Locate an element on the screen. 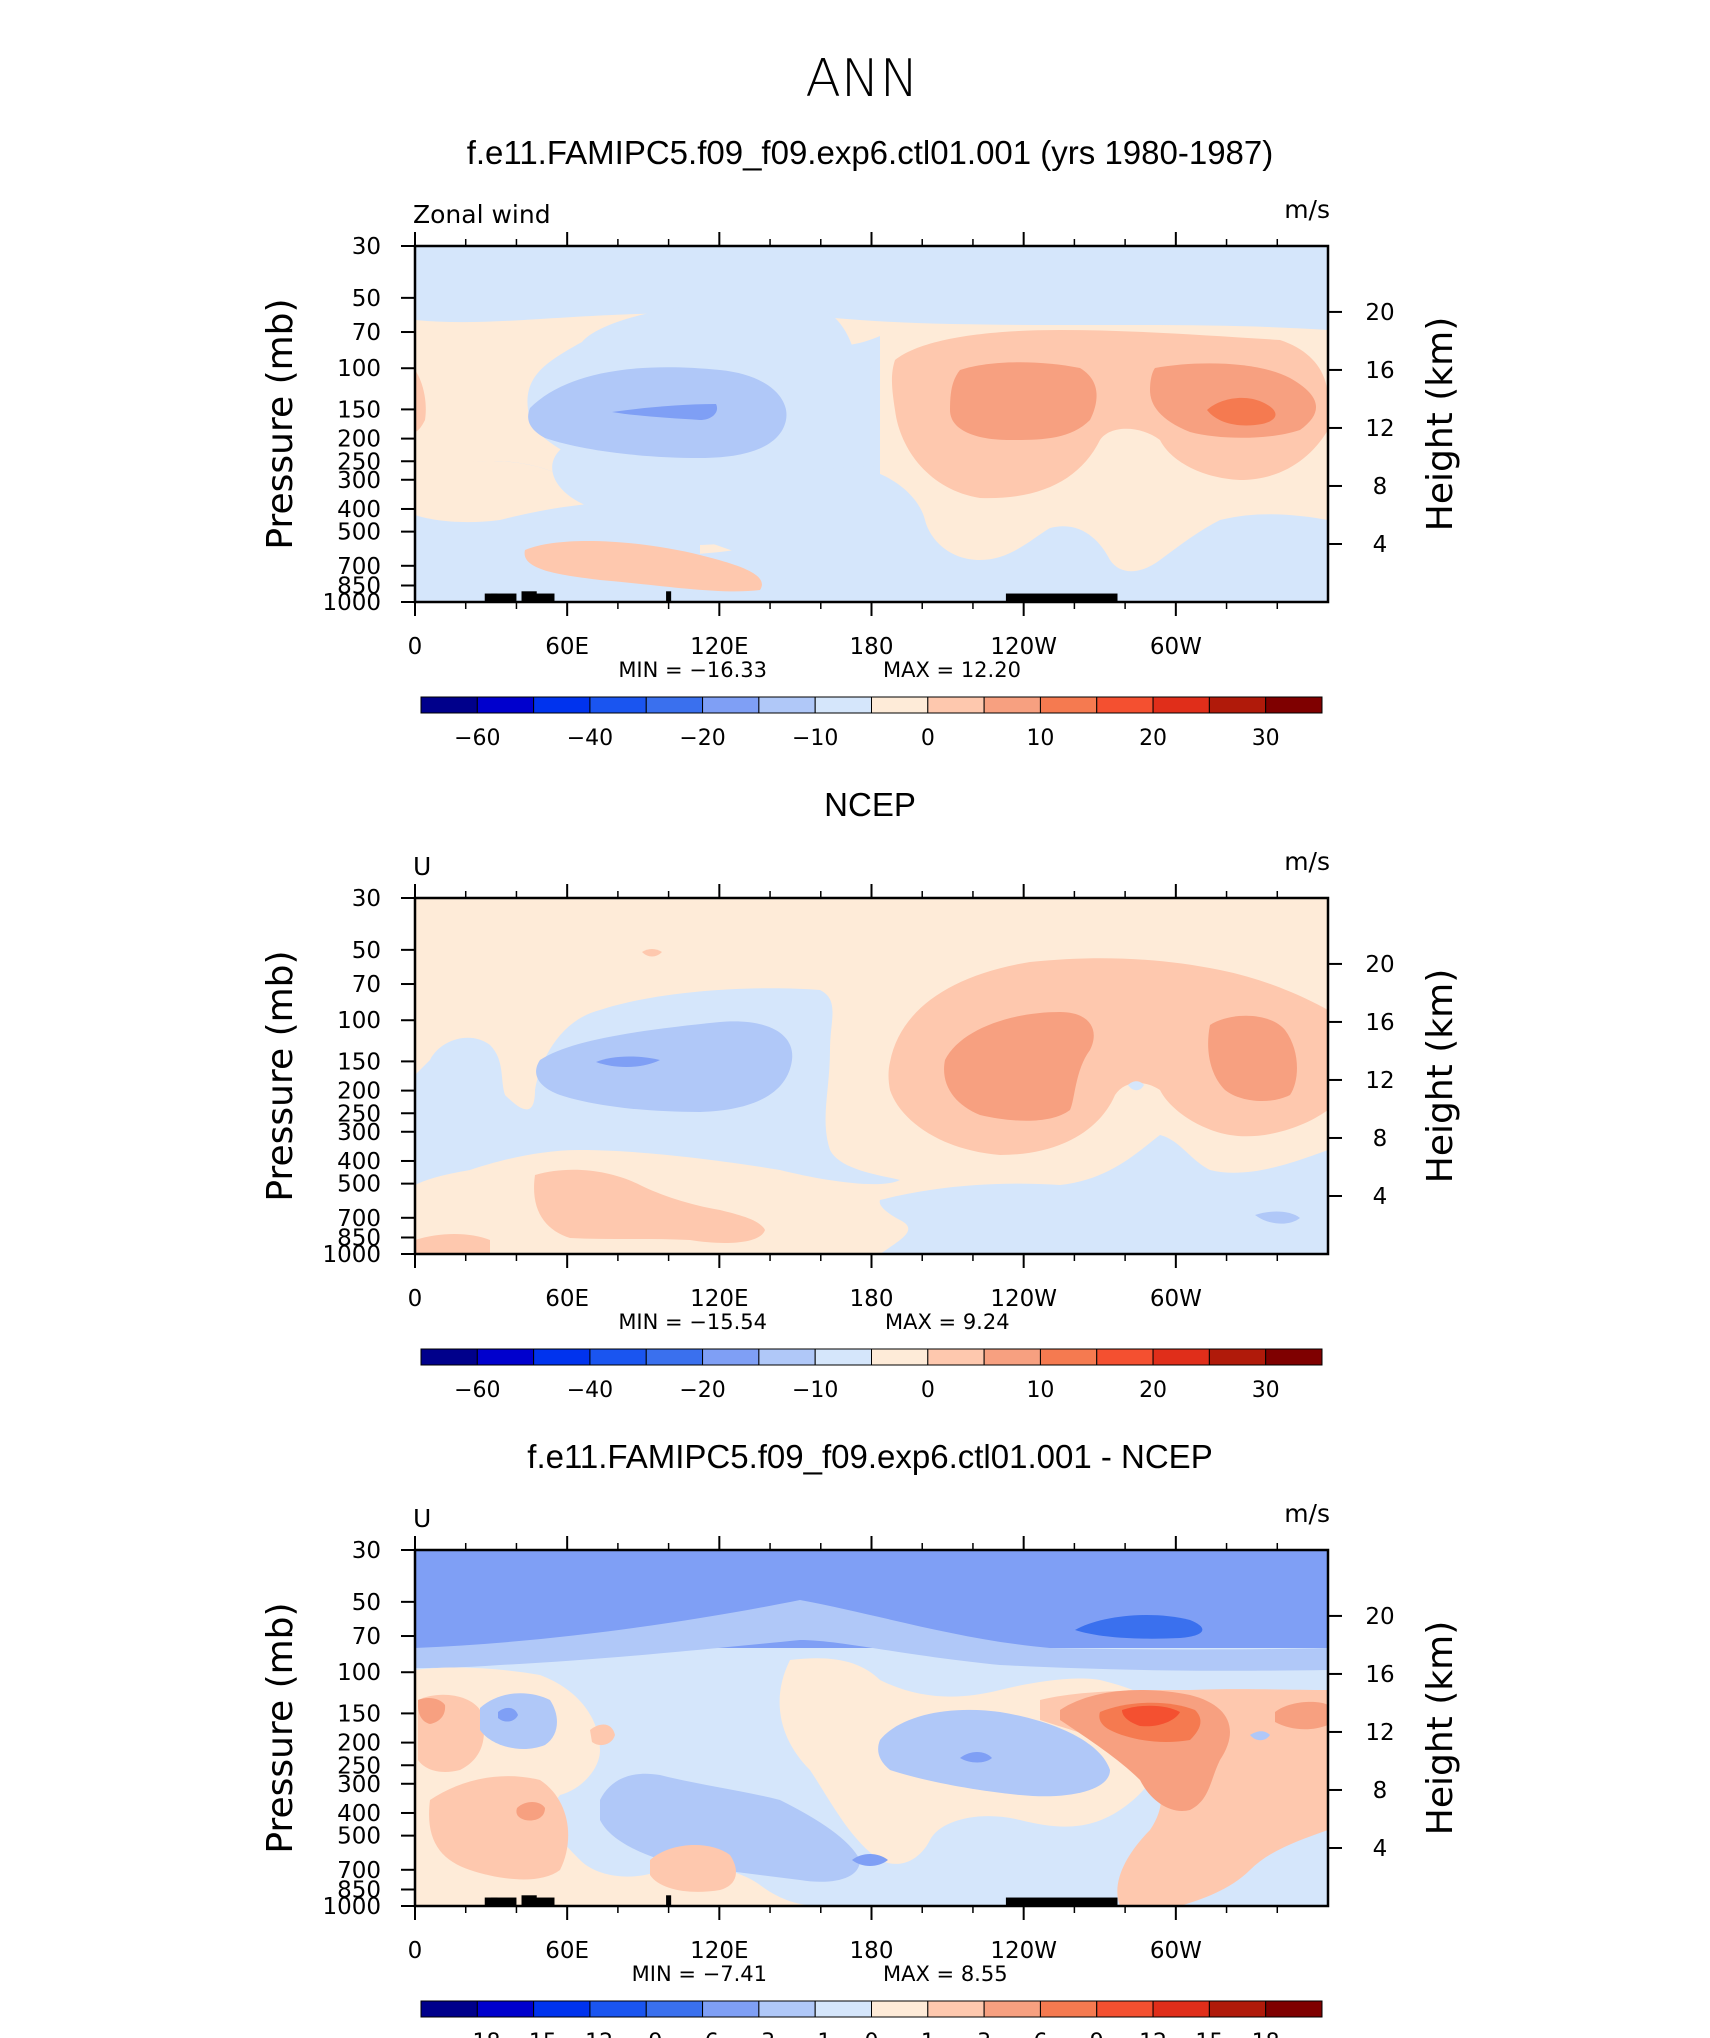 The width and height of the screenshot is (1710, 2038). colorbar-label: 1 is located at coordinates (928, 2034).